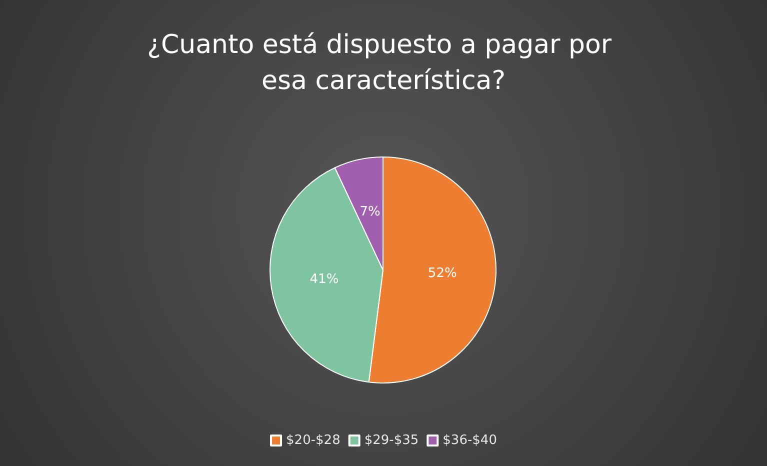  What do you see at coordinates (383, 63) in the screenshot?
I see `chart-title: ¿Cuanto está dispuesto a pagar por esa característica?` at bounding box center [383, 63].